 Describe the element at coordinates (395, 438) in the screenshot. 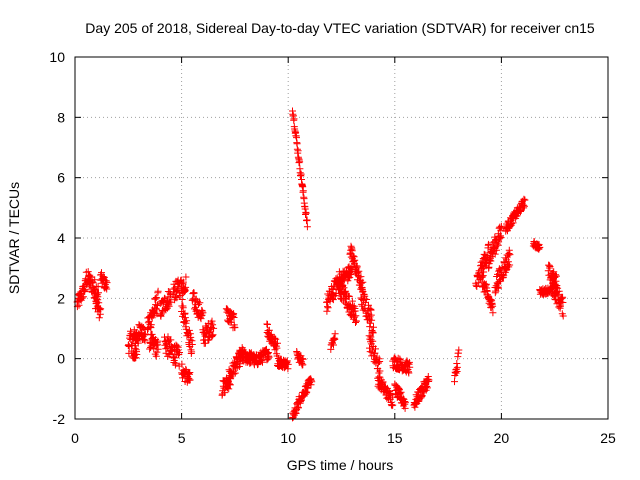

I see `x-tick-label: 15` at that location.